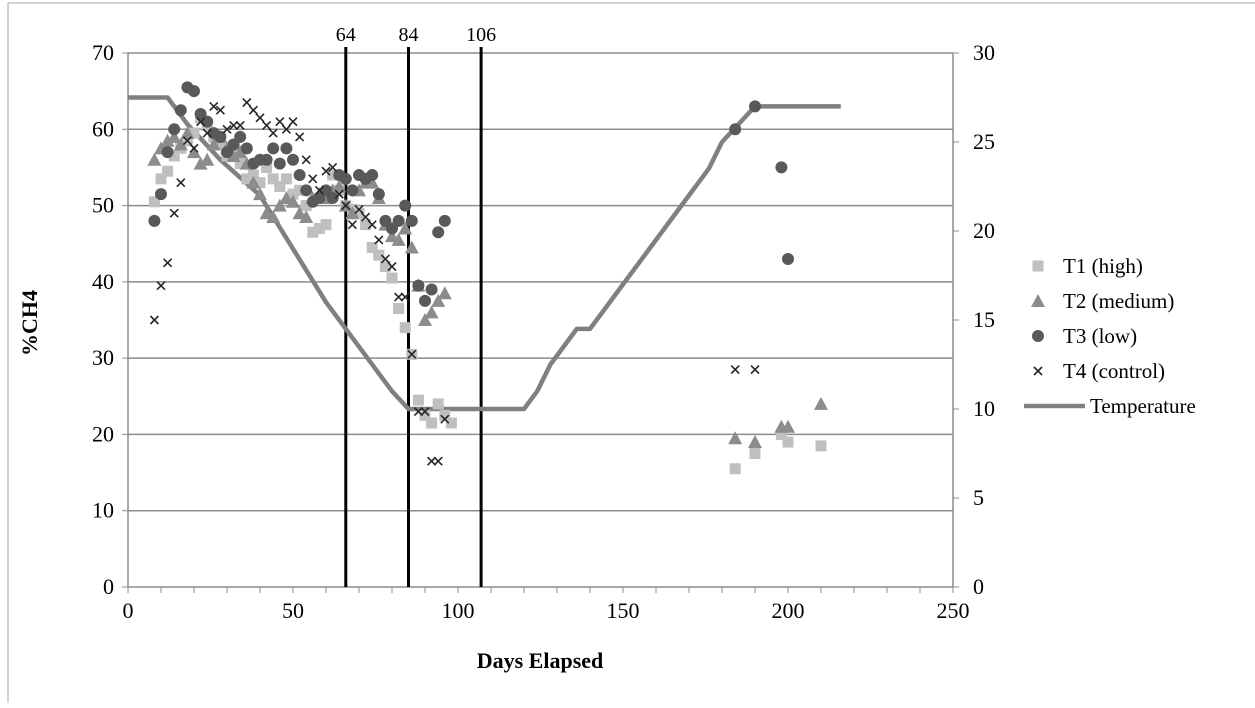 Image resolution: width=1255 pixels, height=708 pixels. Describe the element at coordinates (416, 305) in the screenshot. I see `vertical-markers: 64 84 106` at that location.